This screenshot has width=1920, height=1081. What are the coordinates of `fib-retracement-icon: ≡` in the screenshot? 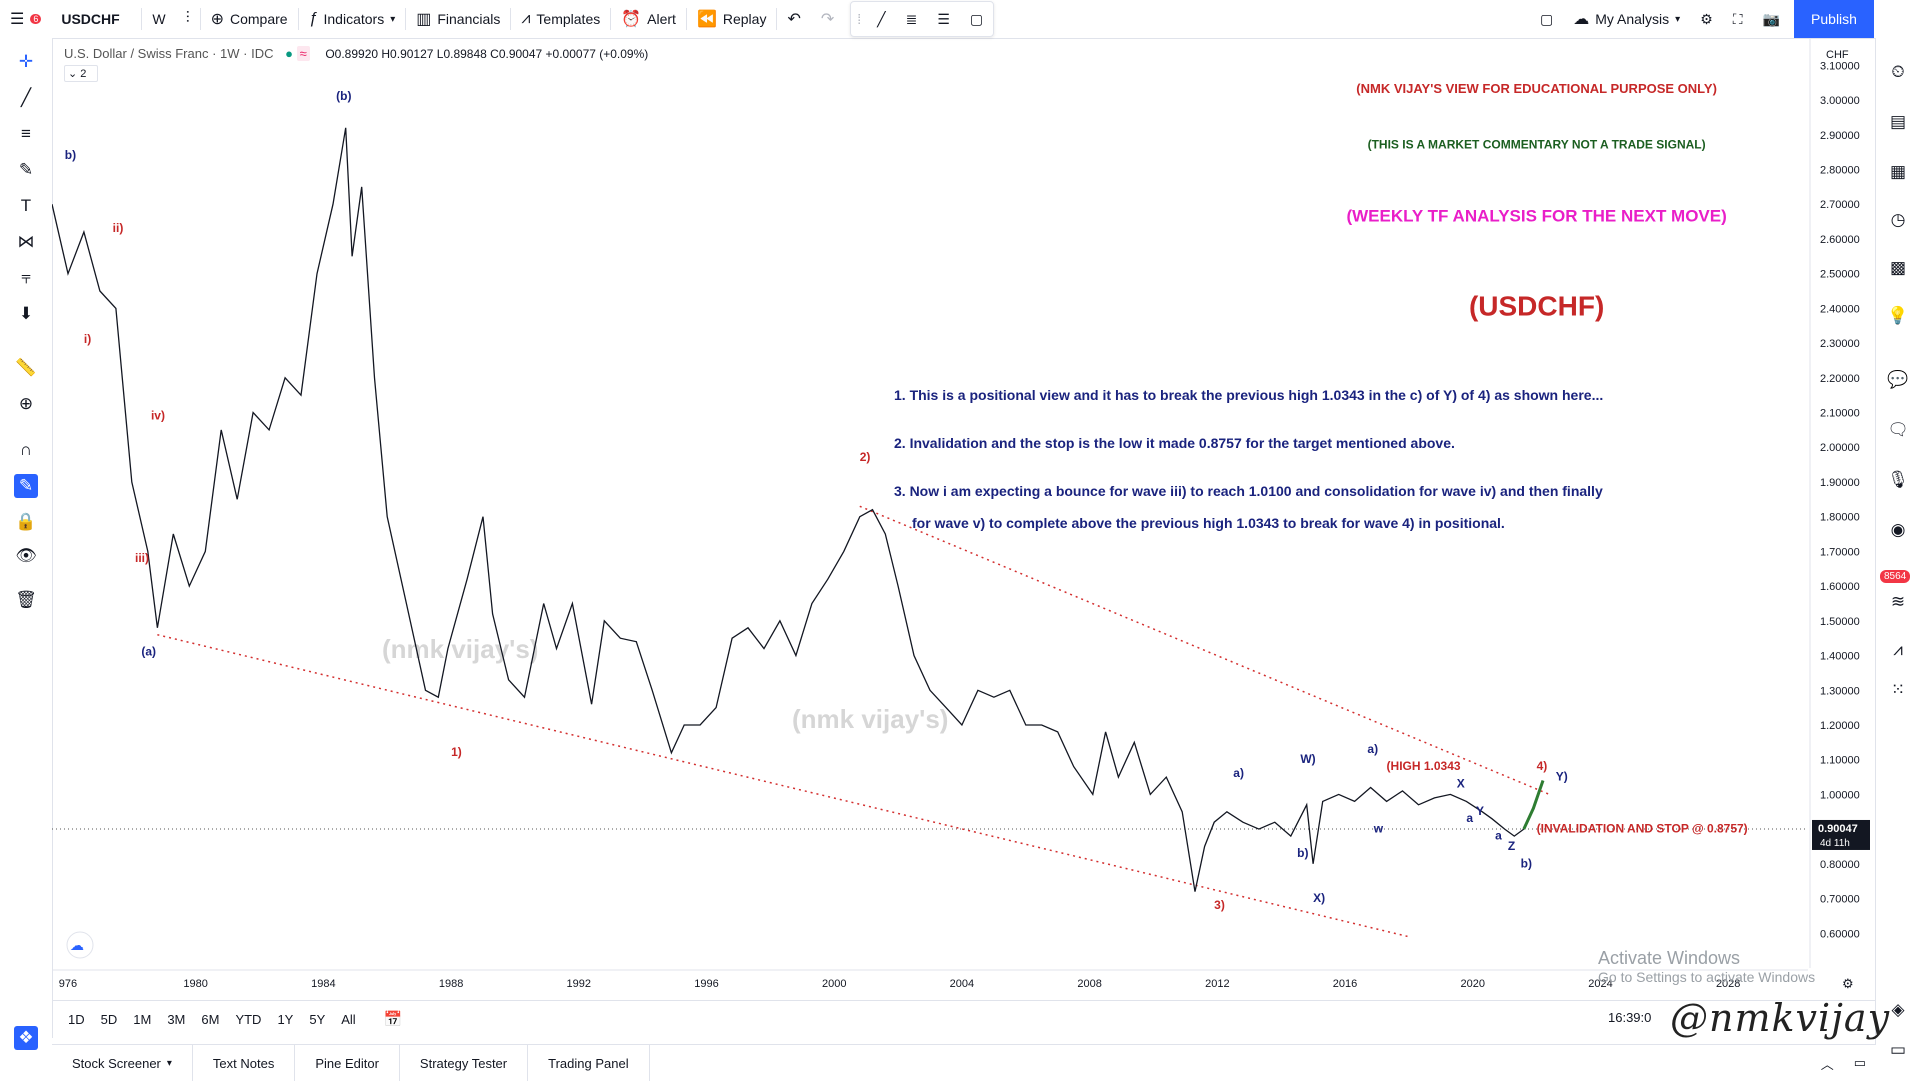 It's located at (26, 133).